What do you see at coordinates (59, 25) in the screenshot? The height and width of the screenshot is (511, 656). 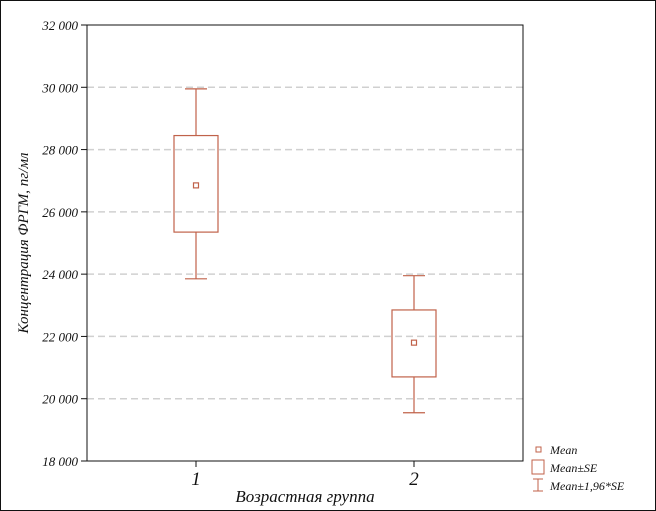 I see `y-tick-label: 32 000` at bounding box center [59, 25].